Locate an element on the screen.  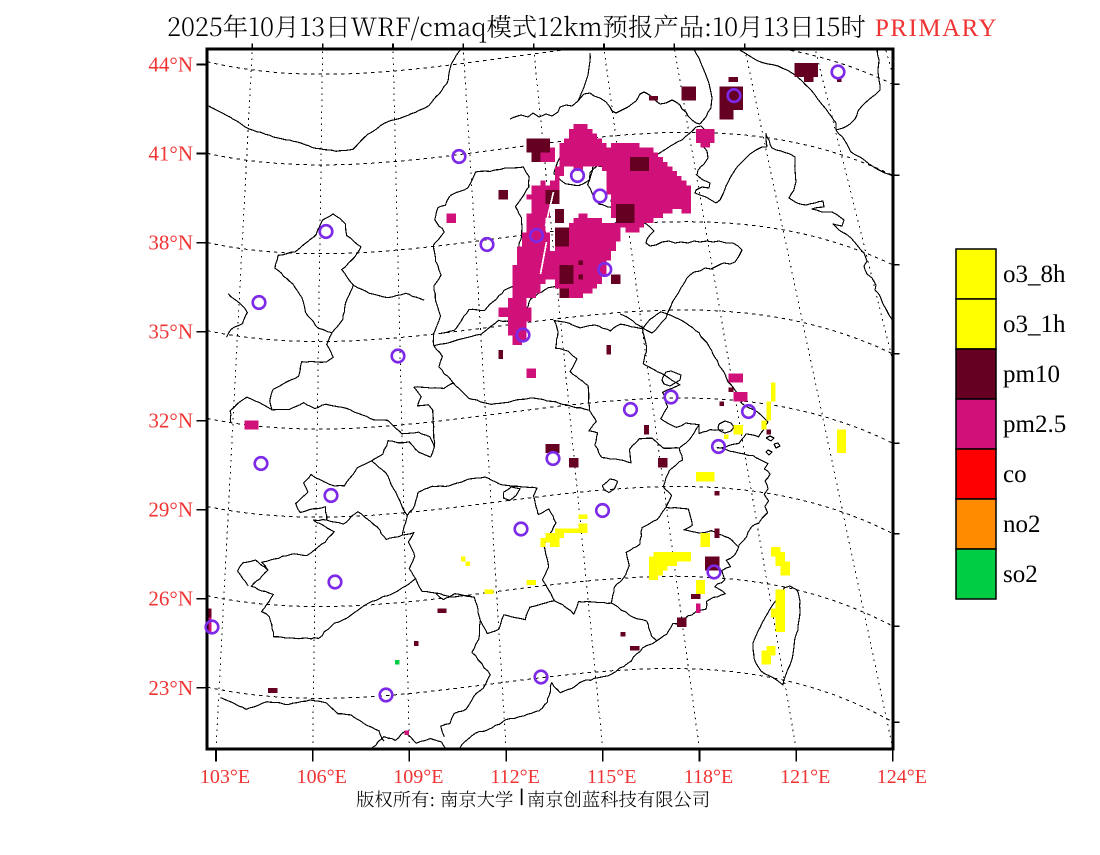
svg-text: so2 is located at coordinates (1020, 574).